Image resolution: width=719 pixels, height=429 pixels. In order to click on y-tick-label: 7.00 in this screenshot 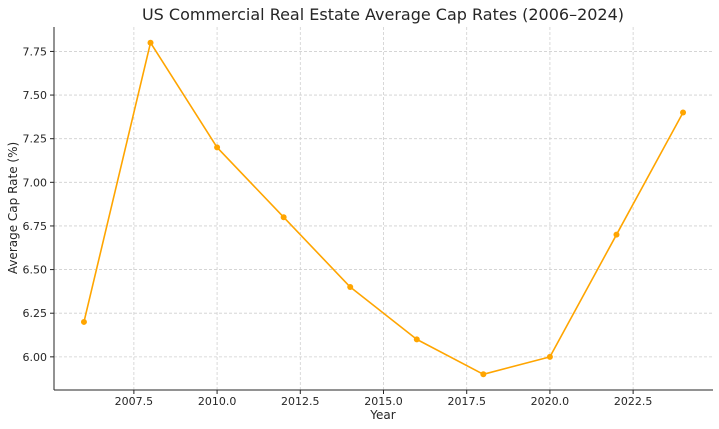, I will do `click(35, 182)`.